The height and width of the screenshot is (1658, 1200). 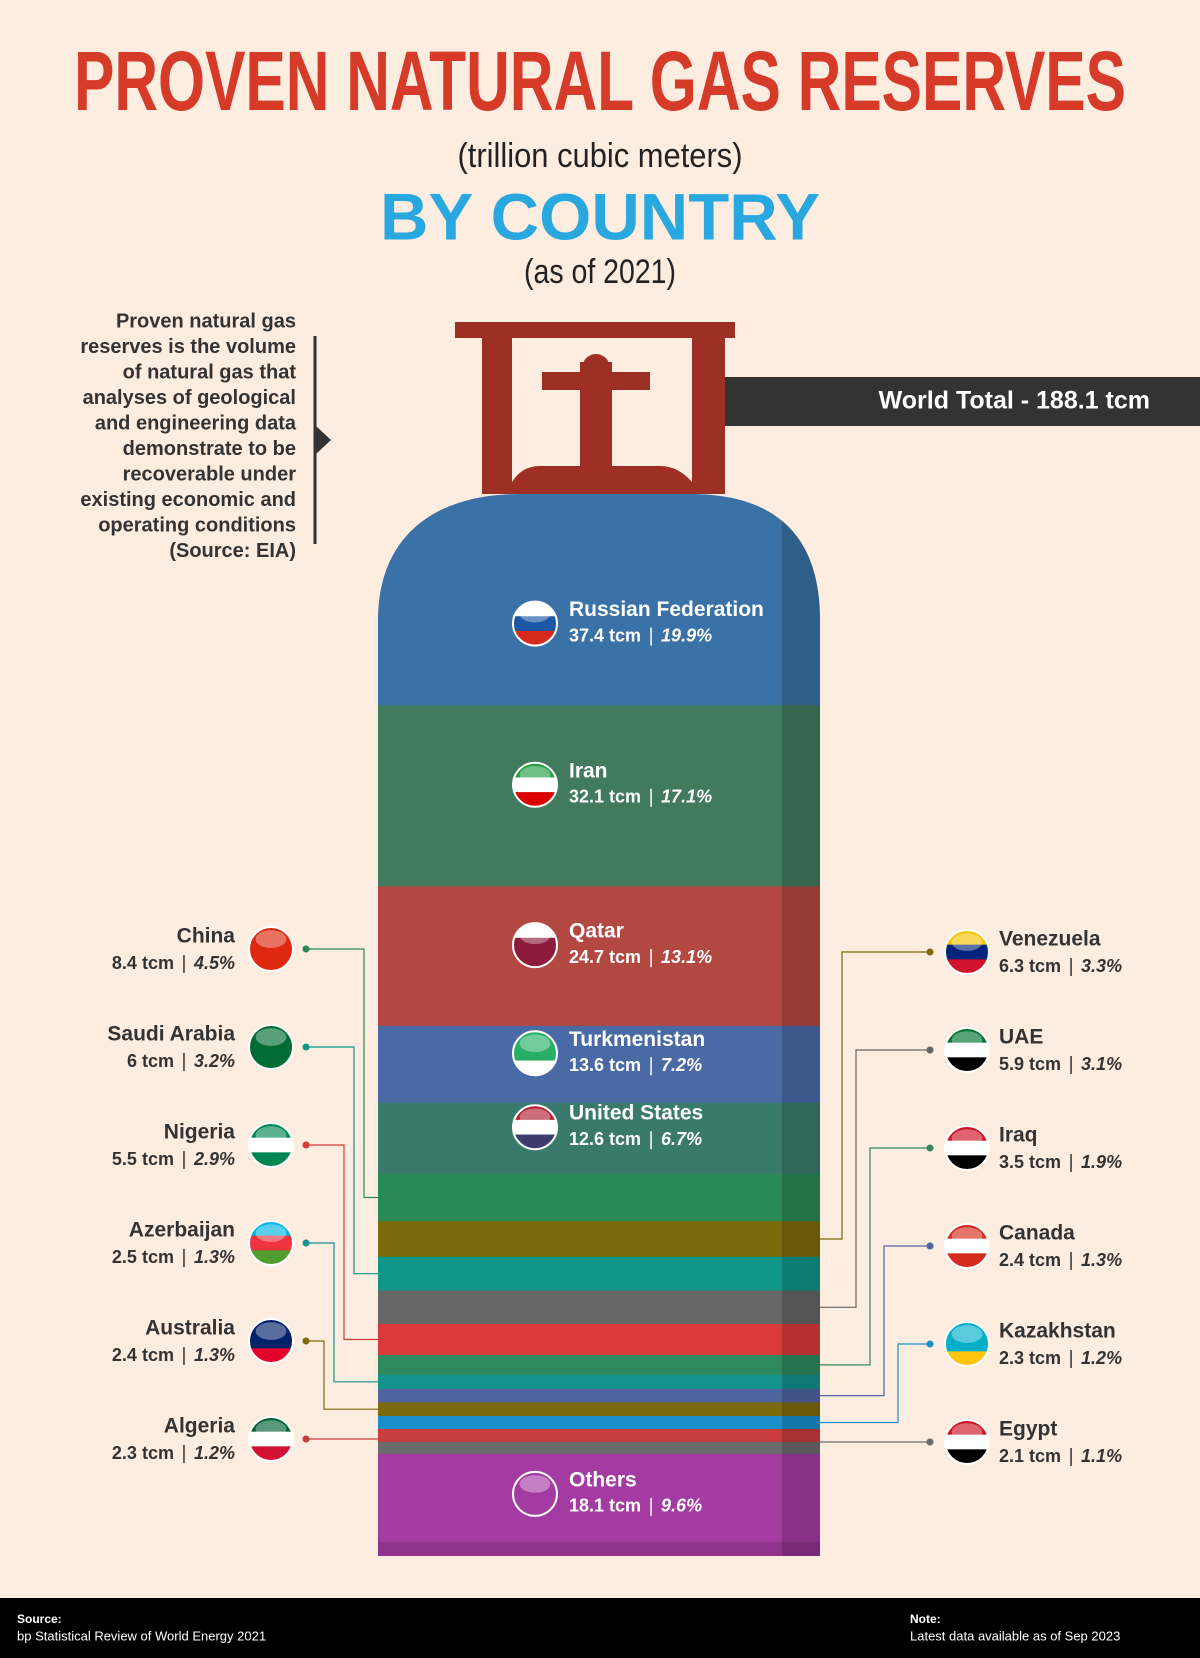 I want to click on share-label: 1.9%, so click(x=1101, y=1162).